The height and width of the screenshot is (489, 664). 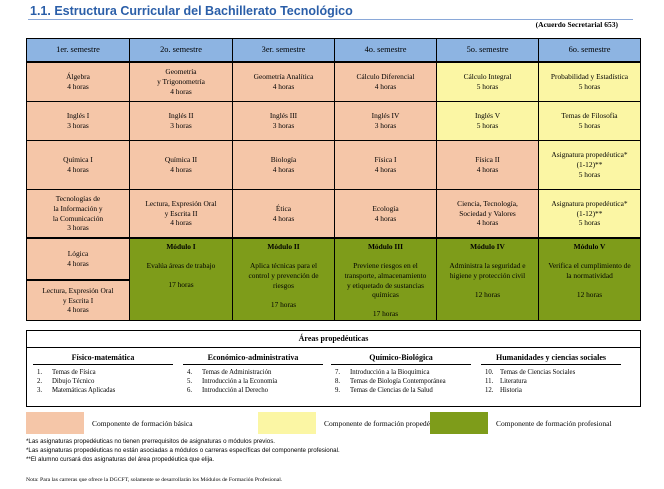 I want to click on semester-header: 4o. semestre, so click(x=385, y=50).